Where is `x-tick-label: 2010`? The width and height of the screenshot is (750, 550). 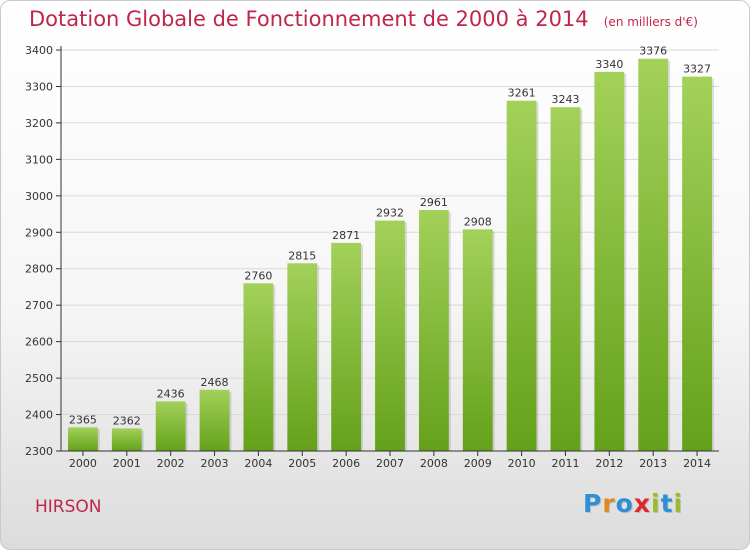
x-tick-label: 2010 is located at coordinates (522, 463).